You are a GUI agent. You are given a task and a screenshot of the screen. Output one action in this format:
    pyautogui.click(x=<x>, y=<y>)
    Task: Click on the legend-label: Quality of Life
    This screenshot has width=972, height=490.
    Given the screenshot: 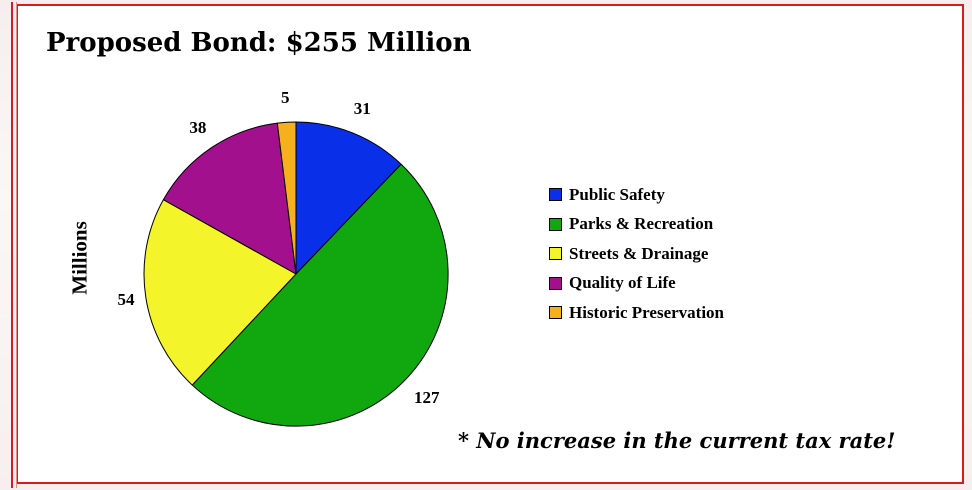 What is the action you would take?
    pyautogui.click(x=622, y=283)
    